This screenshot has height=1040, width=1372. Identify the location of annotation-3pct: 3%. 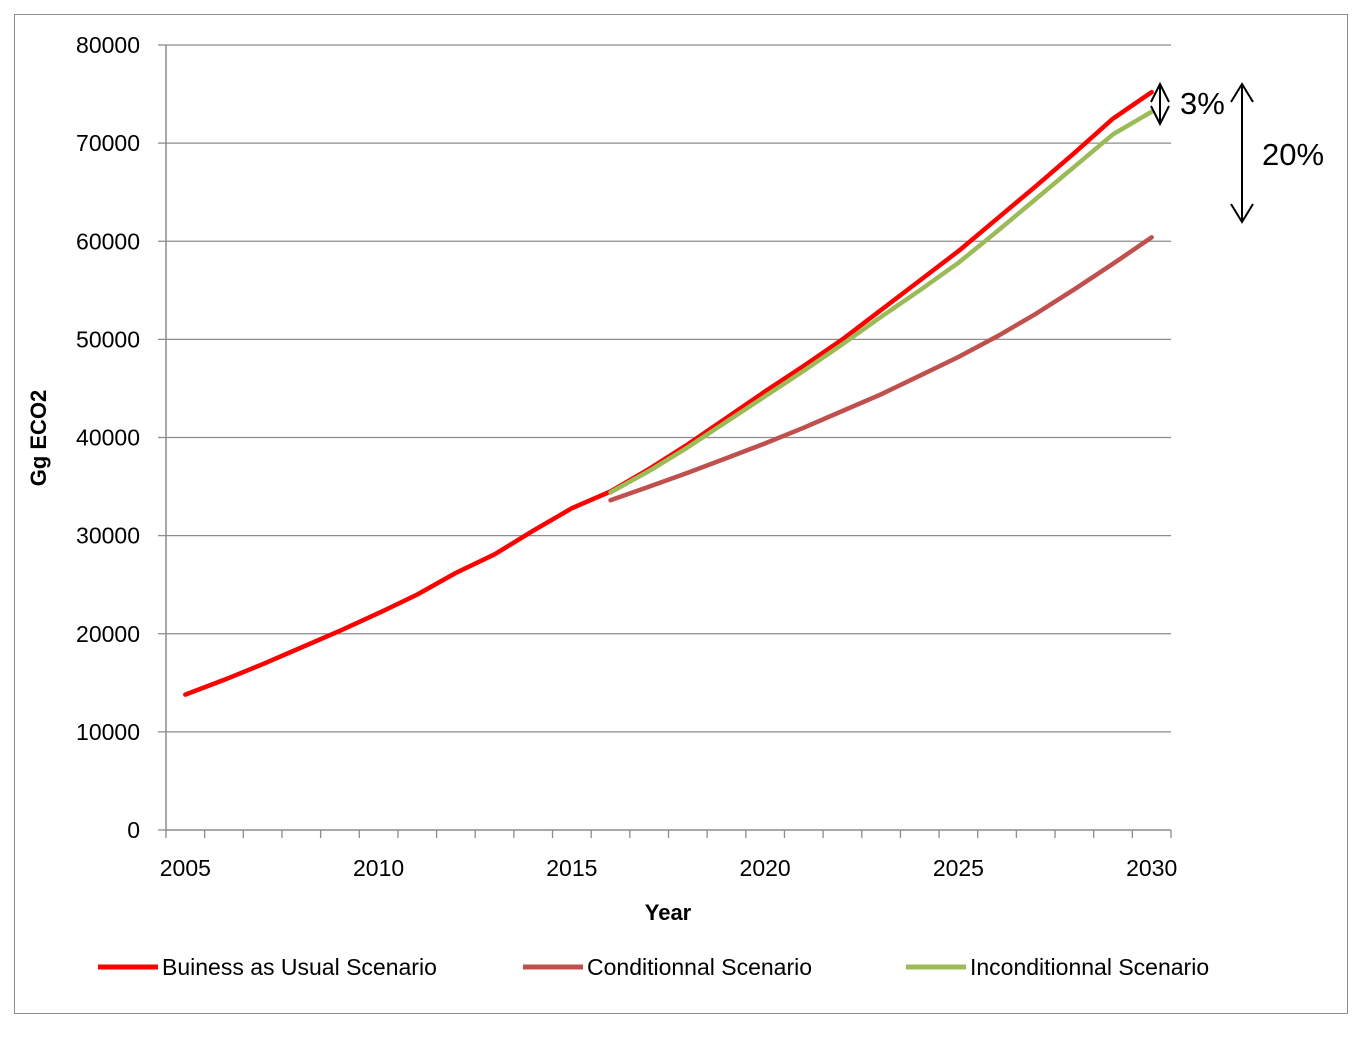
(1202, 103).